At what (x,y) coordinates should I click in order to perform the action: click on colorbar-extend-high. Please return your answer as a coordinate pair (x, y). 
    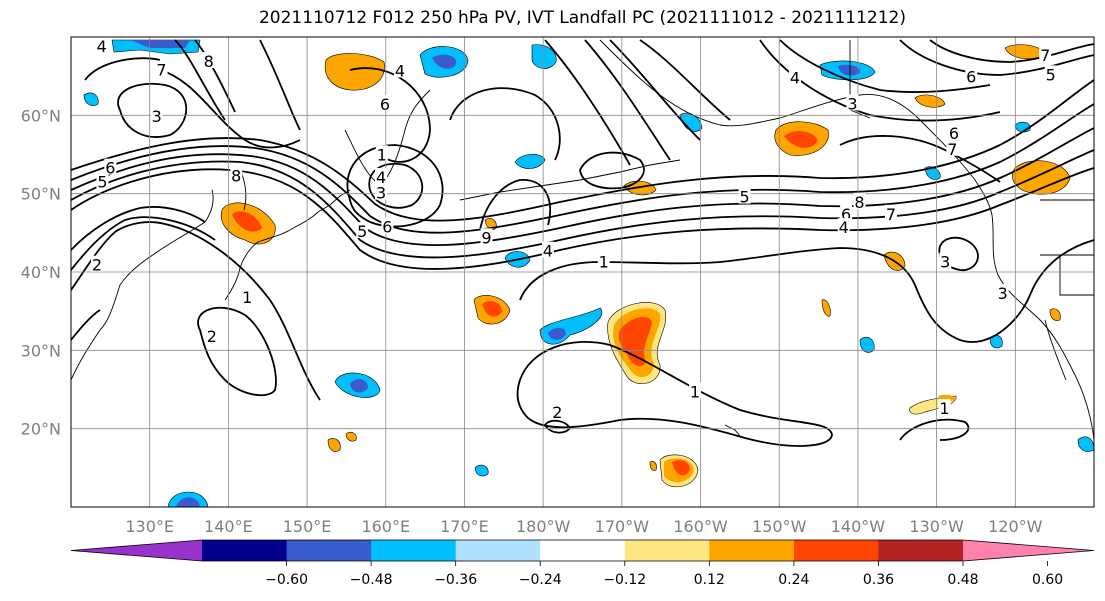
    Looking at the image, I should click on (1028, 550).